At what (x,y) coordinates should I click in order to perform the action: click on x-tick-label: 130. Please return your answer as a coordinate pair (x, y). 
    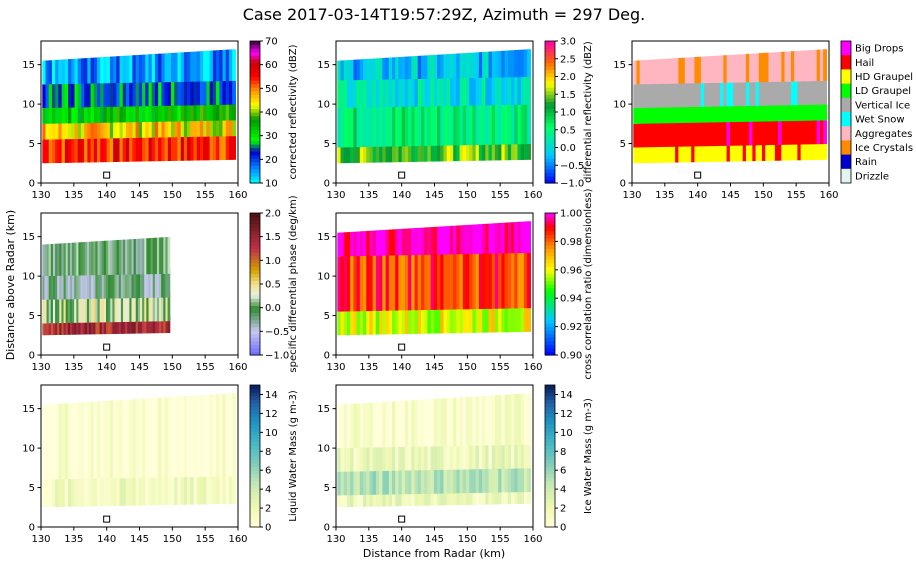
    Looking at the image, I should click on (335, 367).